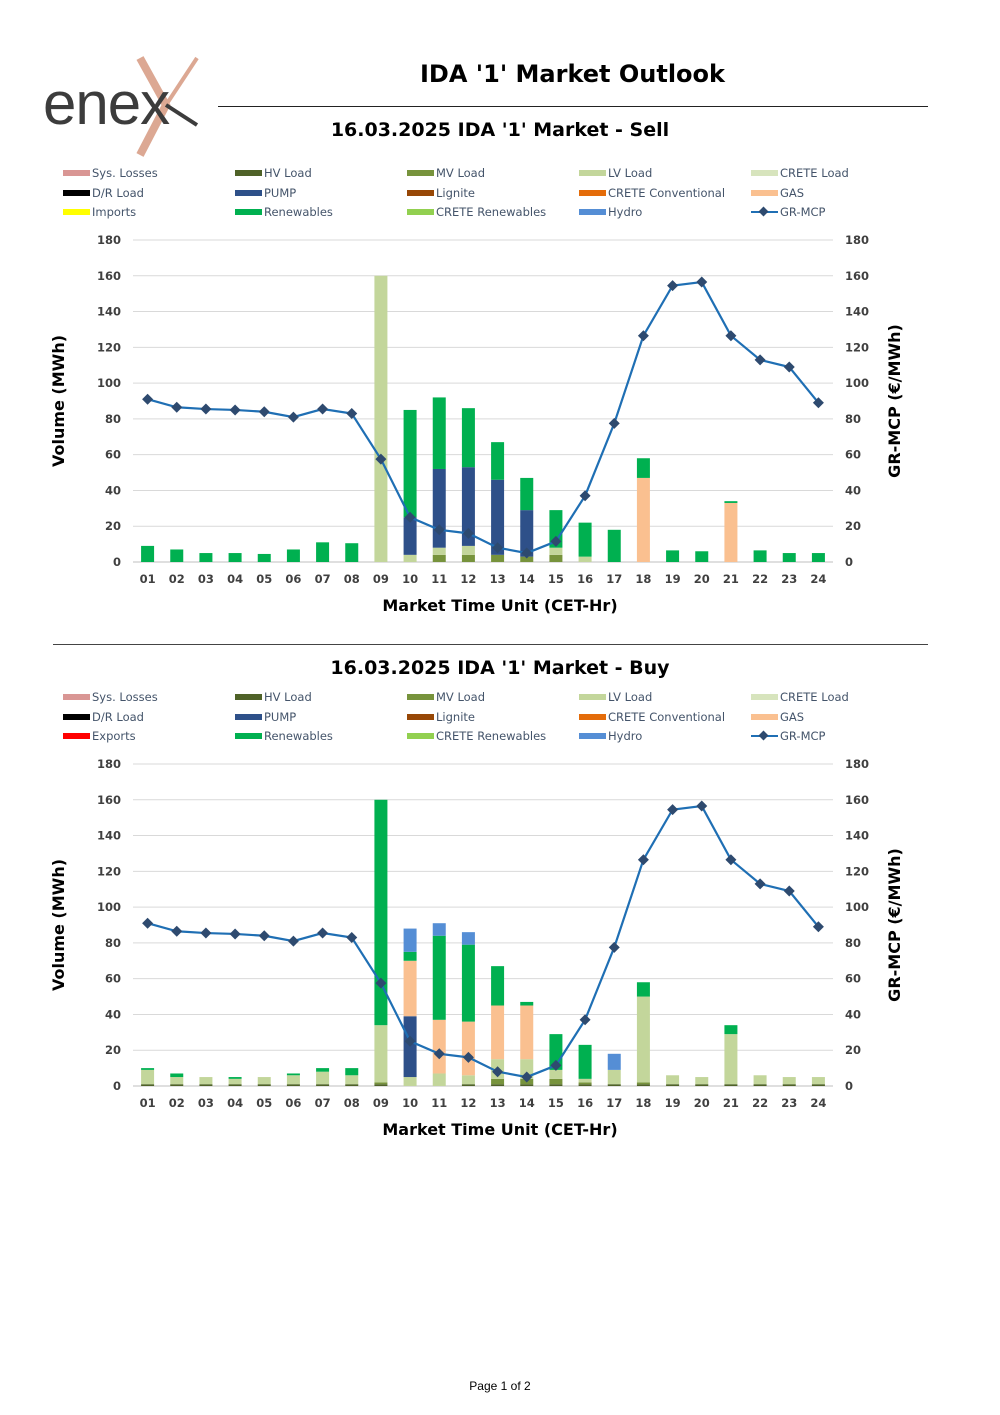 This screenshot has height=1415, width=1000. Describe the element at coordinates (857, 800) in the screenshot. I see `y2-tick-label: 160` at that location.